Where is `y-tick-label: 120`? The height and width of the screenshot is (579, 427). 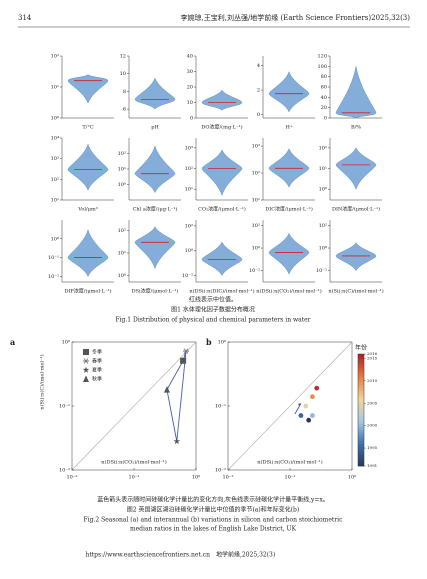 y-tick-label: 120 is located at coordinates (322, 57).